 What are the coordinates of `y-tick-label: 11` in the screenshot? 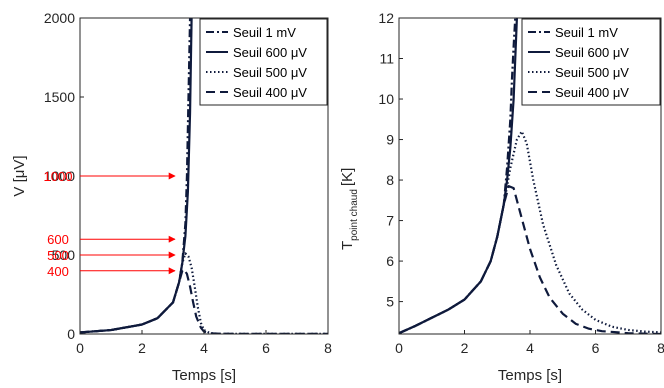 It's located at (386, 59).